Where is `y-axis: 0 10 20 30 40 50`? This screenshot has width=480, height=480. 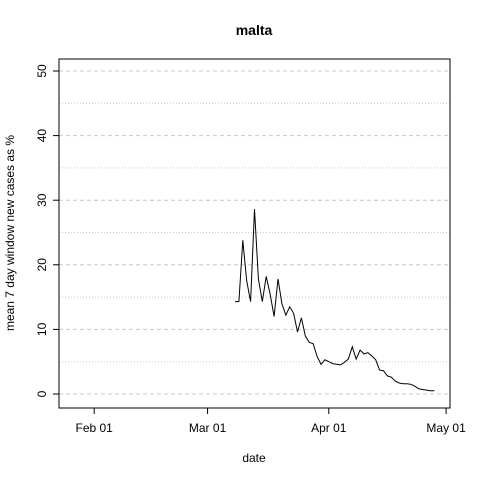
y-axis: 0 10 20 30 40 50 is located at coordinates (47, 230).